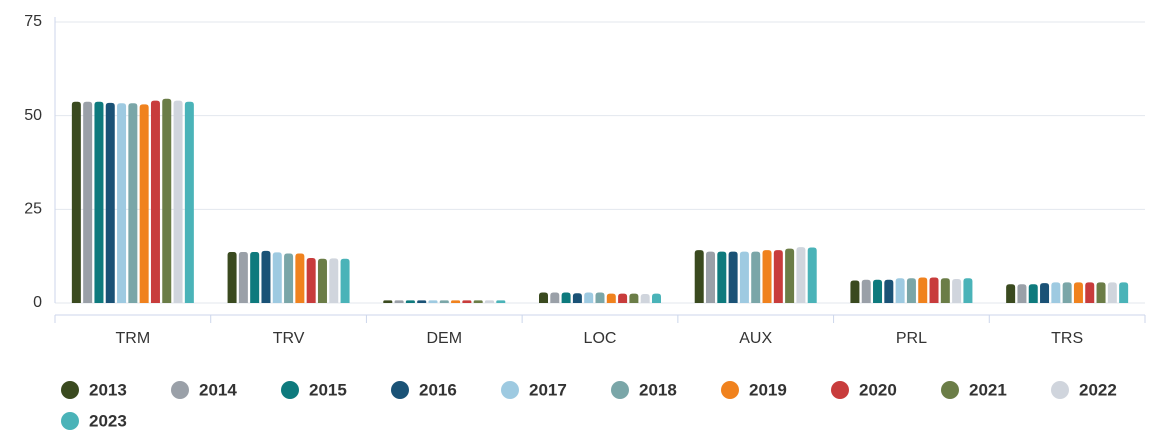 This screenshot has height=430, width=1157. What do you see at coordinates (108, 420) in the screenshot?
I see `legend-label: 2023` at bounding box center [108, 420].